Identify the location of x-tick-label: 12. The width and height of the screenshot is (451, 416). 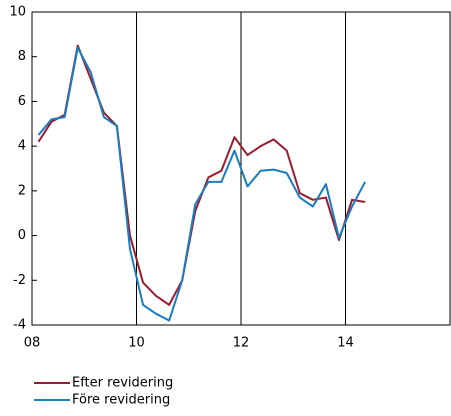
(241, 343).